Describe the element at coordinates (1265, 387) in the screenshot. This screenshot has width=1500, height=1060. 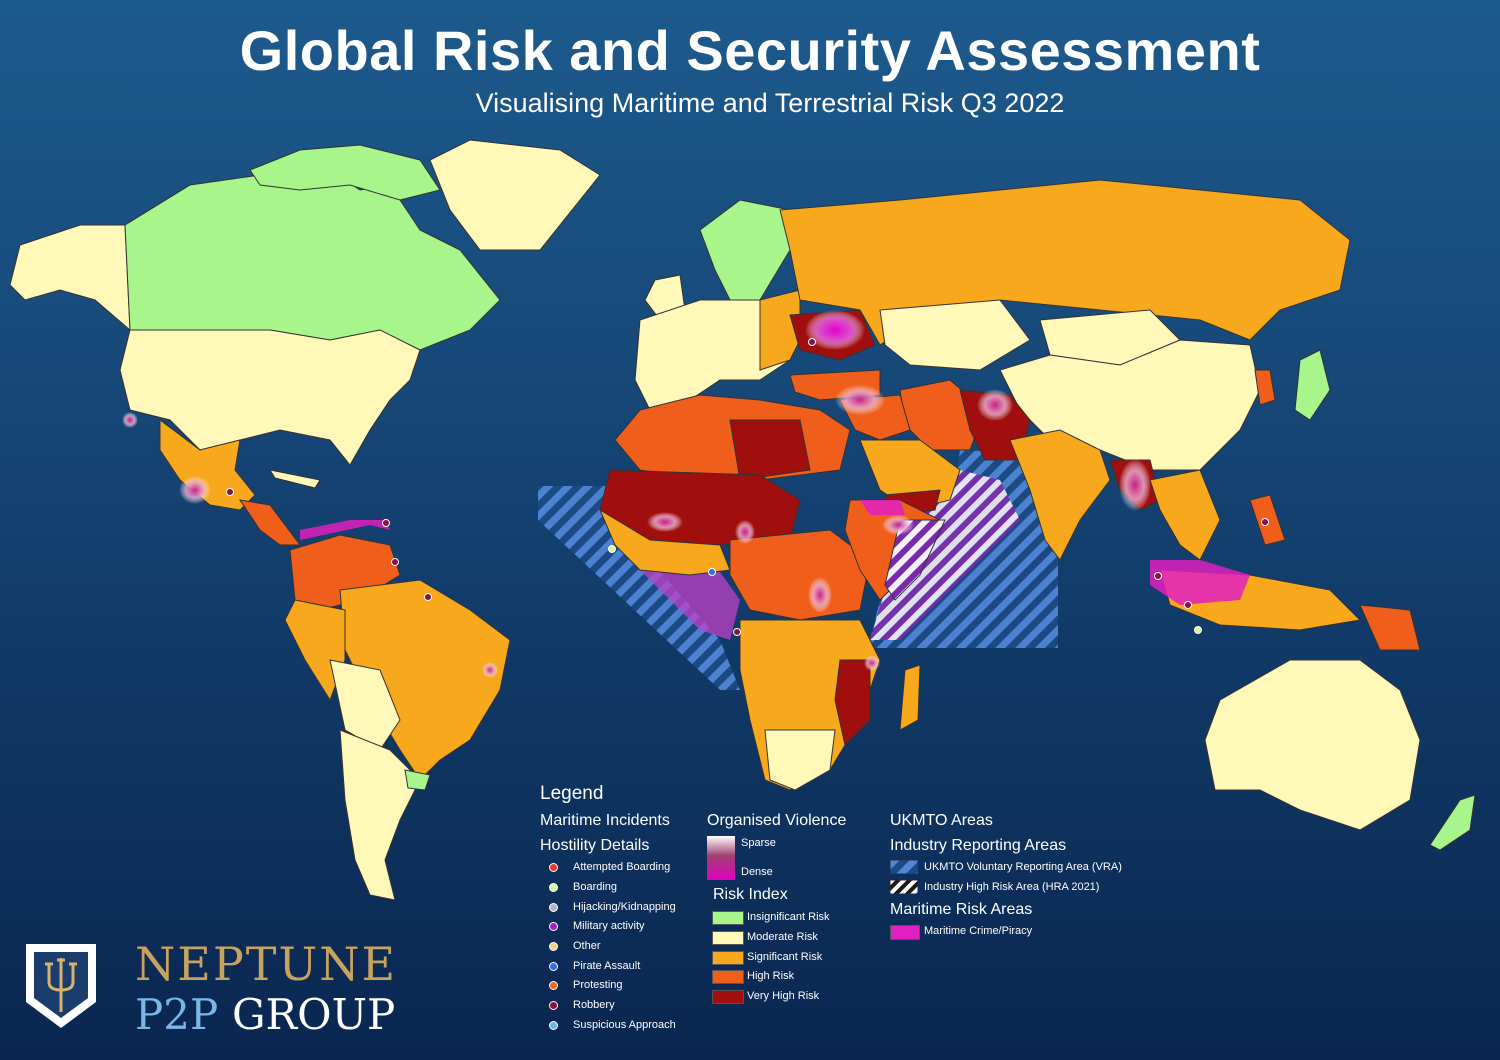
I see `country-korea` at that location.